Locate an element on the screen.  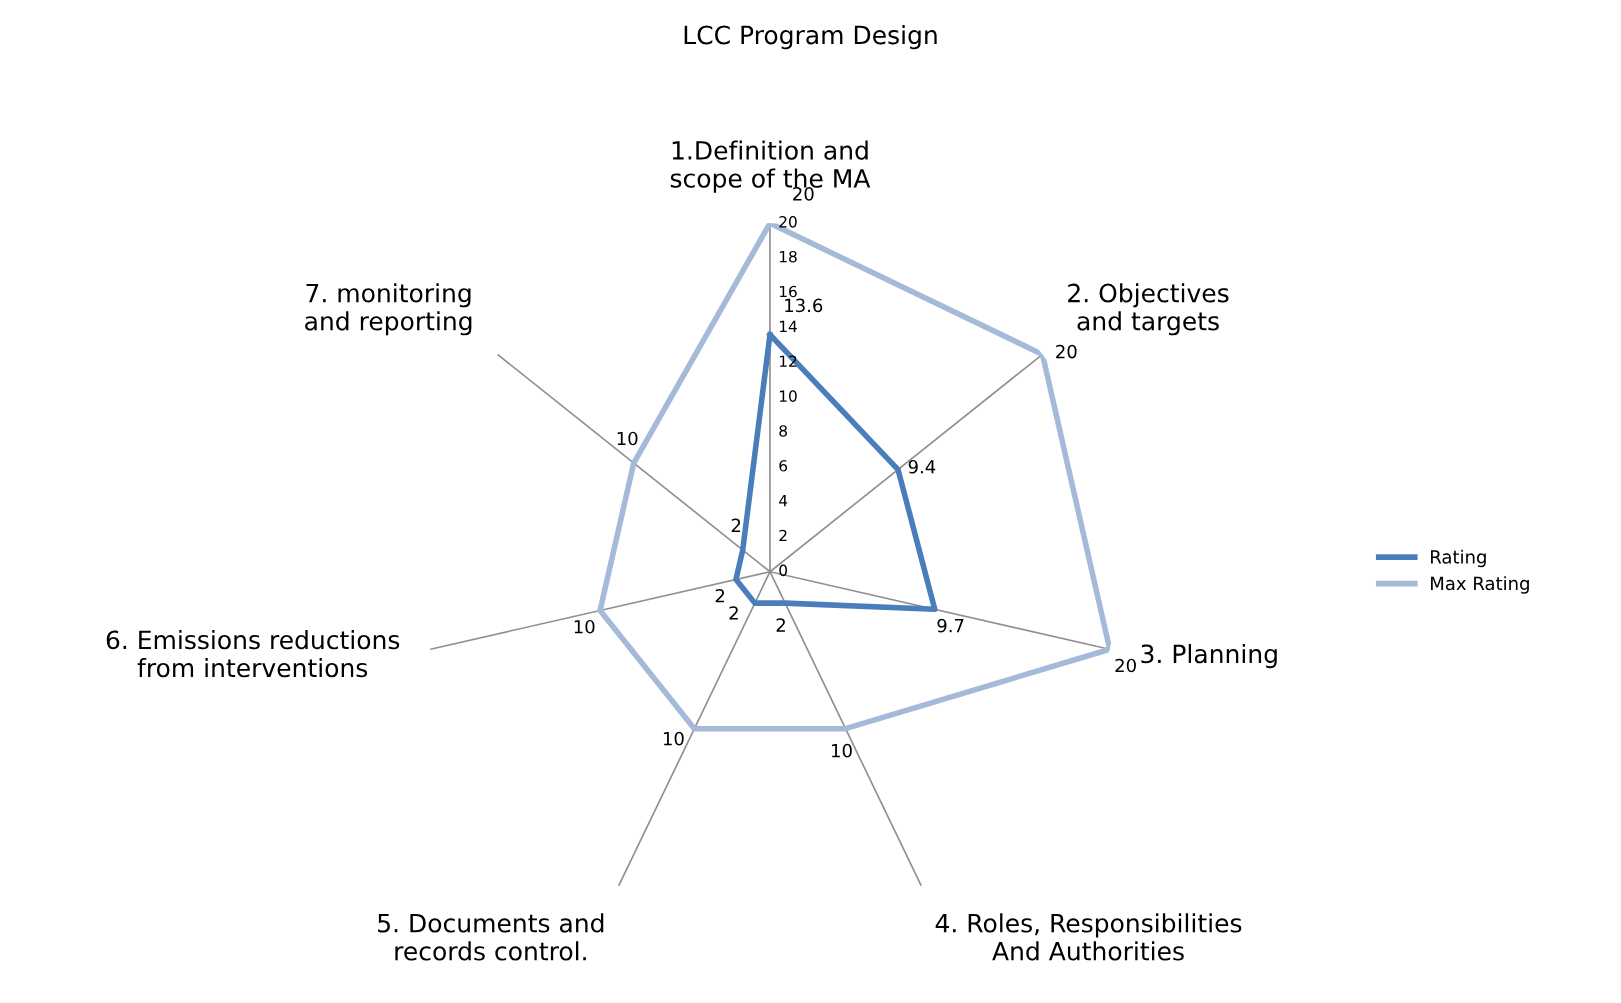
y-tick-label: 0 is located at coordinates (783, 570).